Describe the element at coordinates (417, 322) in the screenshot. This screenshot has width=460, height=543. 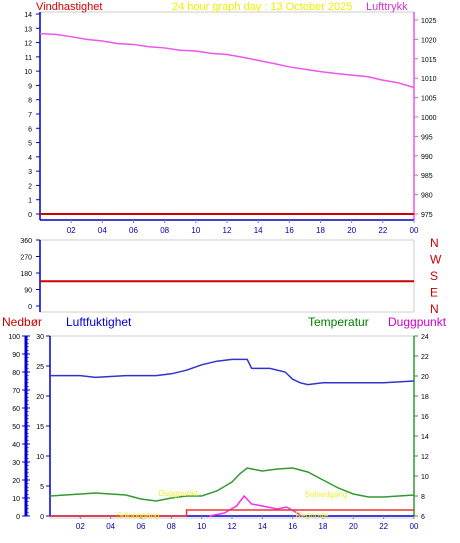
I see `dewpoint-label: Duggpunkt` at that location.